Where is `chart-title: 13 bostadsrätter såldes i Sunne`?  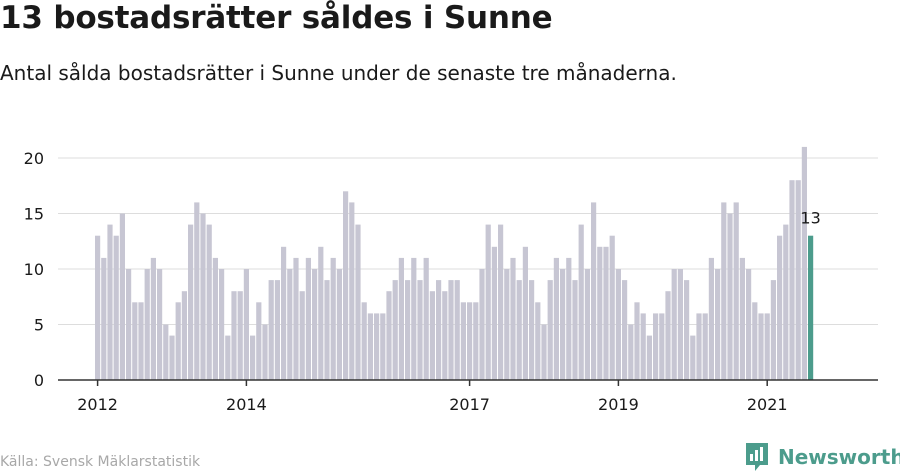 chart-title: 13 bostadsrätter såldes i Sunne is located at coordinates (276, 18).